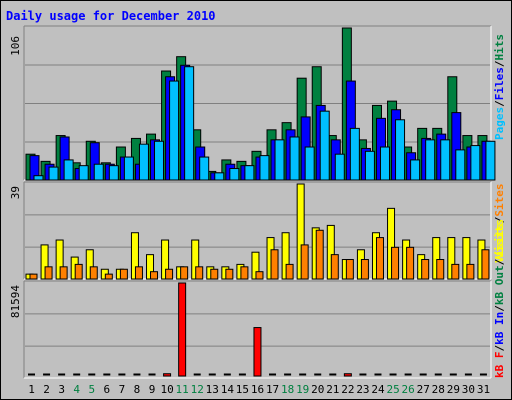 The height and width of the screenshot is (400, 512). What do you see at coordinates (332, 389) in the screenshot?
I see `x-tick-label: 21` at bounding box center [332, 389].